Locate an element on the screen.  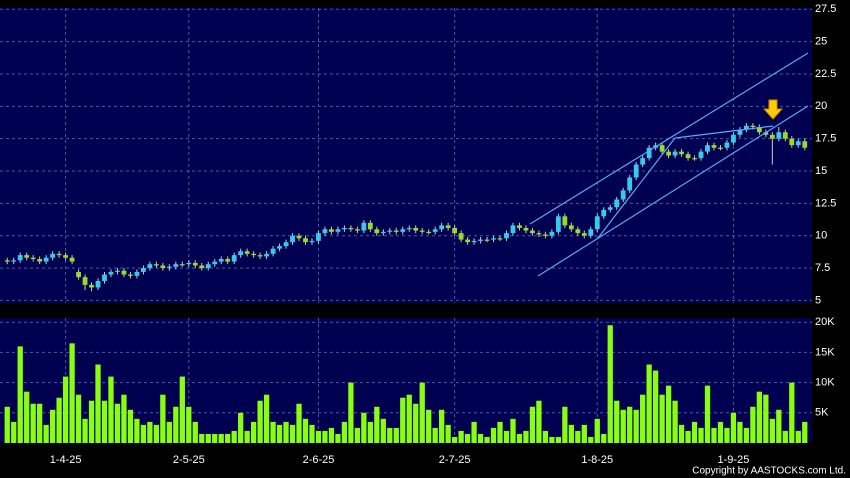
y-tick-label: 10 is located at coordinates (821, 236).